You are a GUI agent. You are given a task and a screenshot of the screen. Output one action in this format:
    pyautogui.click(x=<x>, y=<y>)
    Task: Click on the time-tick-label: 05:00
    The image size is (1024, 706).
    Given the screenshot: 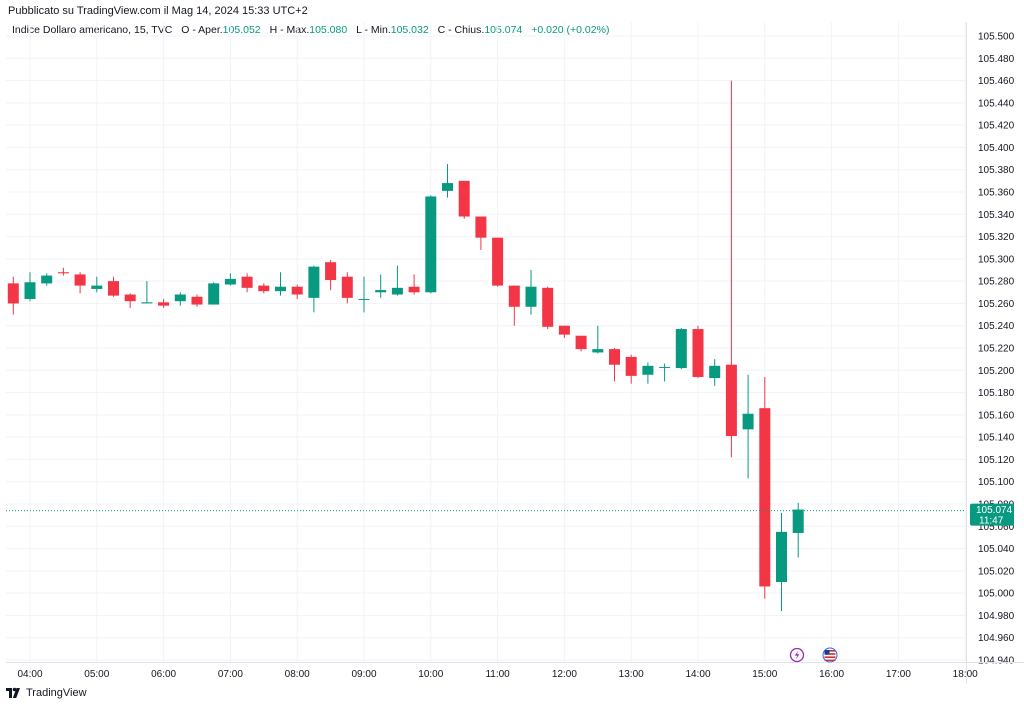 What is the action you would take?
    pyautogui.click(x=96, y=674)
    